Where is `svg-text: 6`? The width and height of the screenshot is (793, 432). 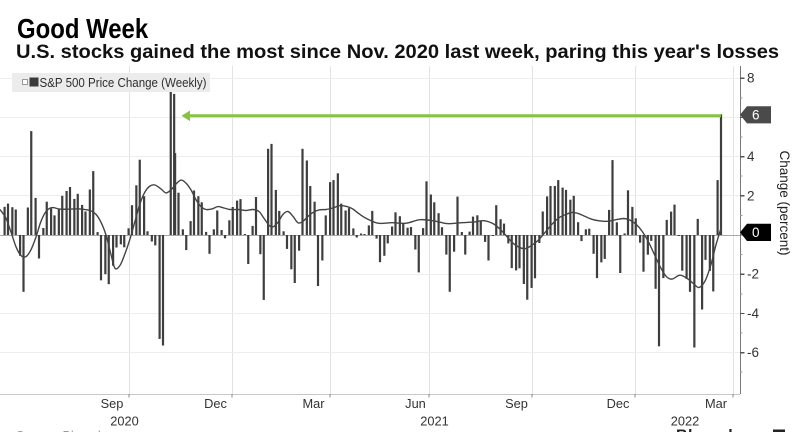 svg-text: 6 is located at coordinates (756, 115).